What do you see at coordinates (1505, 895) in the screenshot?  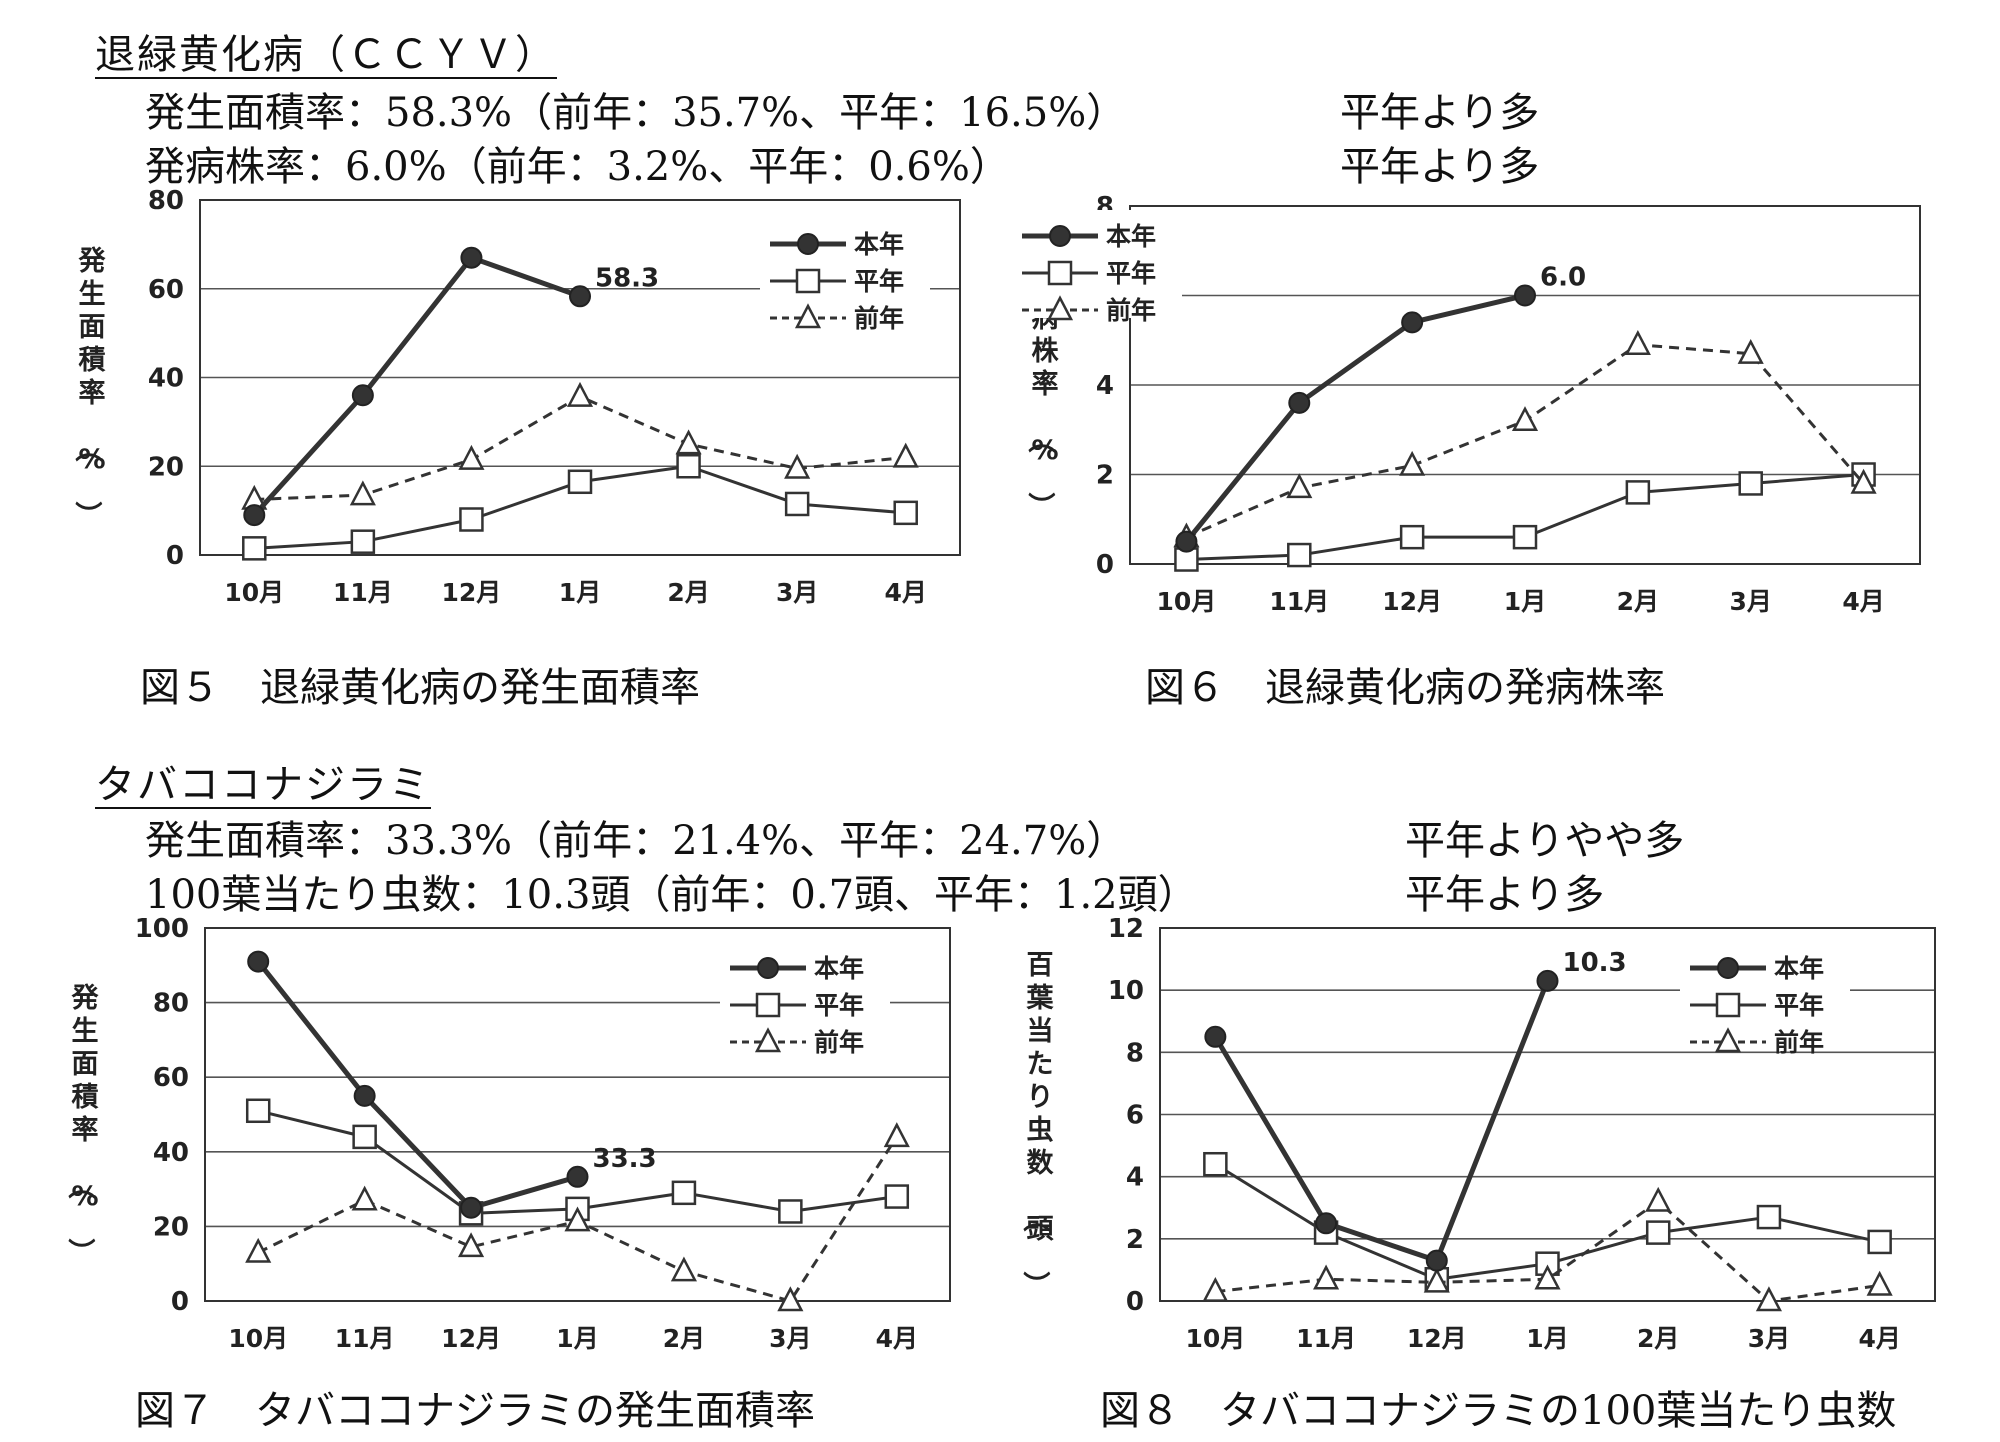 I see `whitefly-count-assessment: 平年より多` at bounding box center [1505, 895].